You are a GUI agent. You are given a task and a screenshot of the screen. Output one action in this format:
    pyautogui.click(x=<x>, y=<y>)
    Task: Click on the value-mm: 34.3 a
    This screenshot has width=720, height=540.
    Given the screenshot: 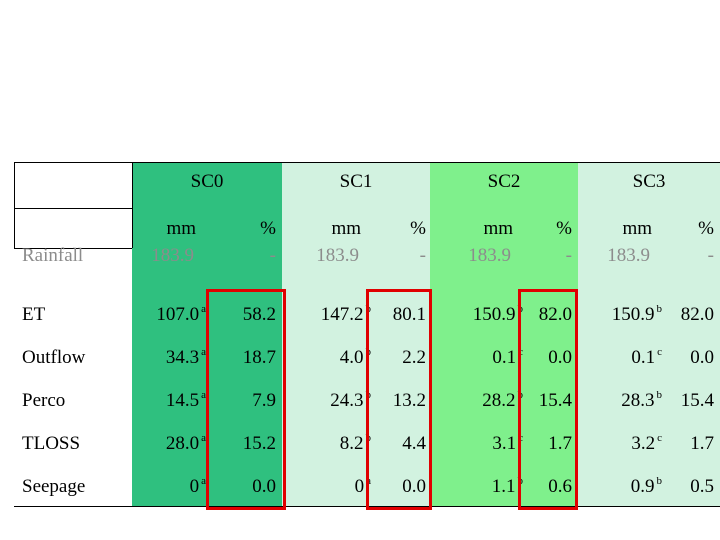 What is the action you would take?
    pyautogui.click(x=185, y=357)
    